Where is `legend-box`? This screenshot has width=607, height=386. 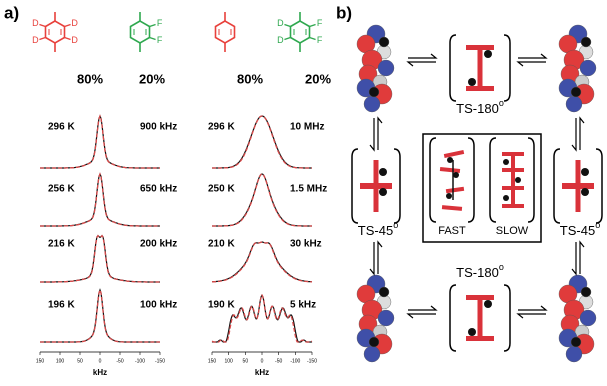 legend-box is located at coordinates (482, 188).